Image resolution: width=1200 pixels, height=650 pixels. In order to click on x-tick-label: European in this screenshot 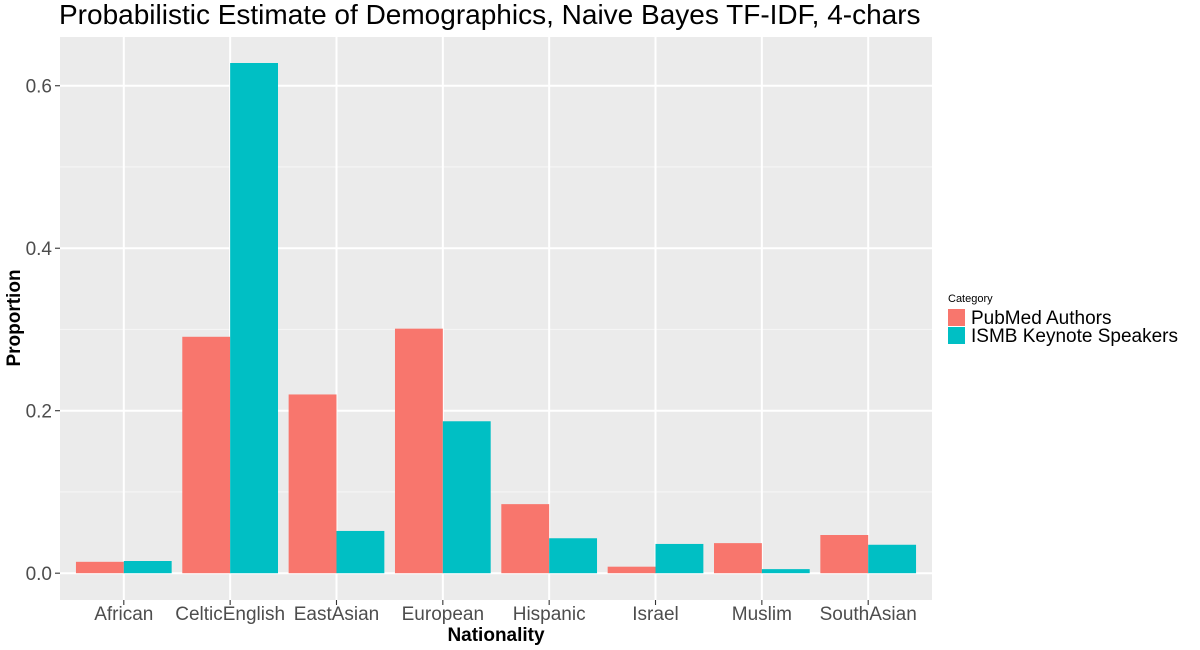, I will do `click(443, 614)`.